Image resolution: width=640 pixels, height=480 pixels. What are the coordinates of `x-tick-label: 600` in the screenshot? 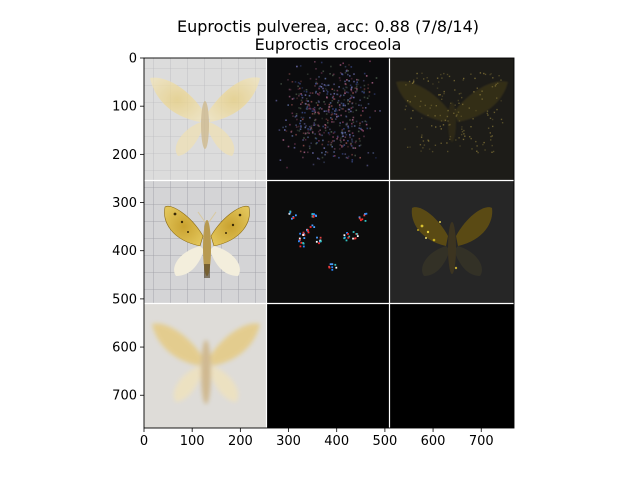 It's located at (433, 441).